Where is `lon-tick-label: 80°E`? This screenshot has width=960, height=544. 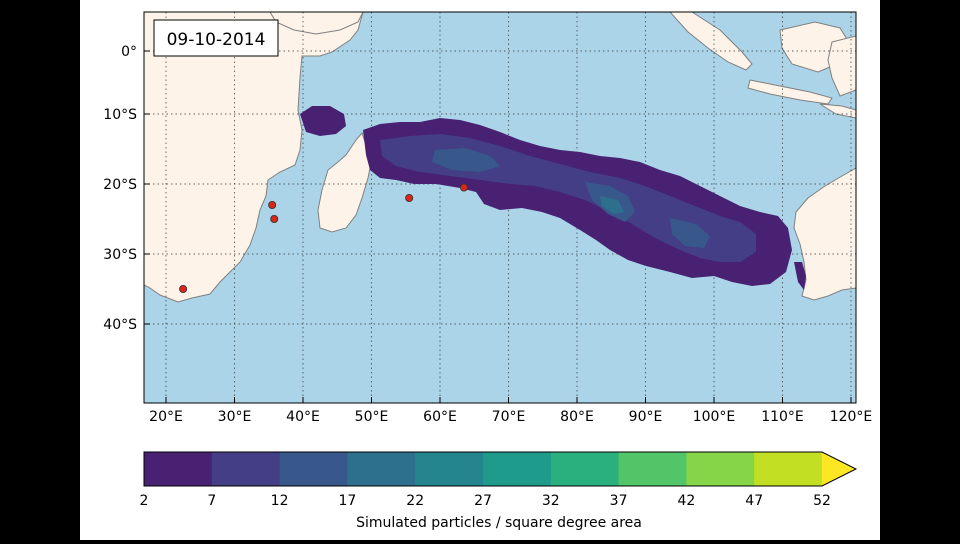
lon-tick-label: 80°E is located at coordinates (577, 417).